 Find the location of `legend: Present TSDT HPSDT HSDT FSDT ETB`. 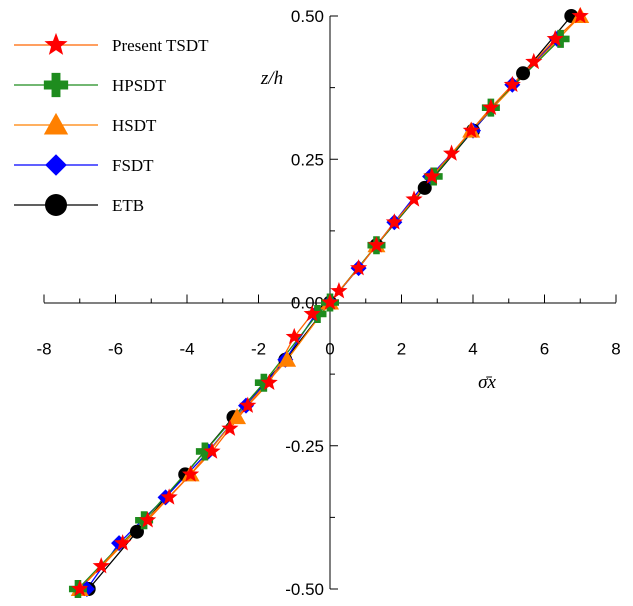

legend: Present TSDT HPSDT HSDT FSDT ETB is located at coordinates (111, 124).